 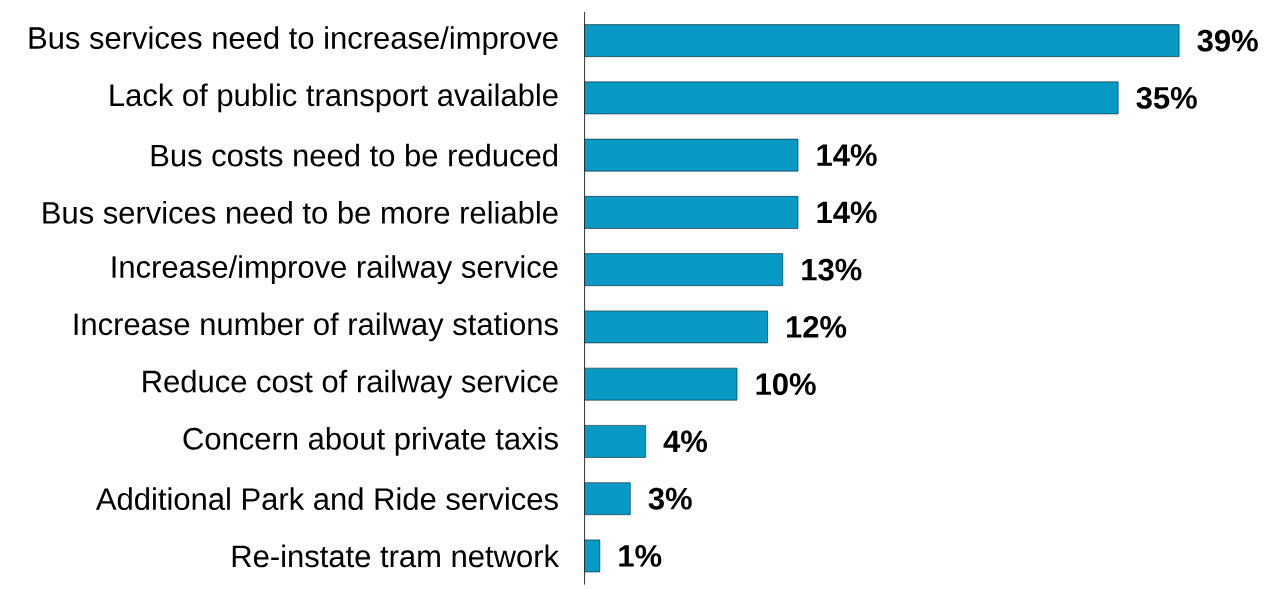 What do you see at coordinates (326, 499) in the screenshot?
I see `y-tick-label: Additional Park and Ride services` at bounding box center [326, 499].